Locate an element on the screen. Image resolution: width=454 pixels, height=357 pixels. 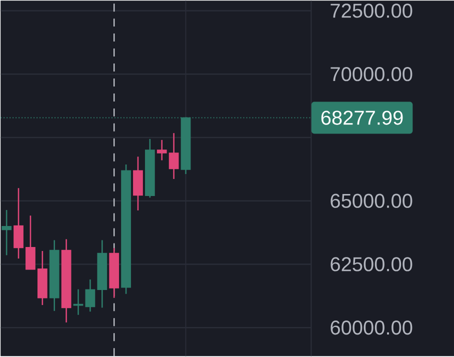
y-tick-label: 60000.00 is located at coordinates (371, 327).